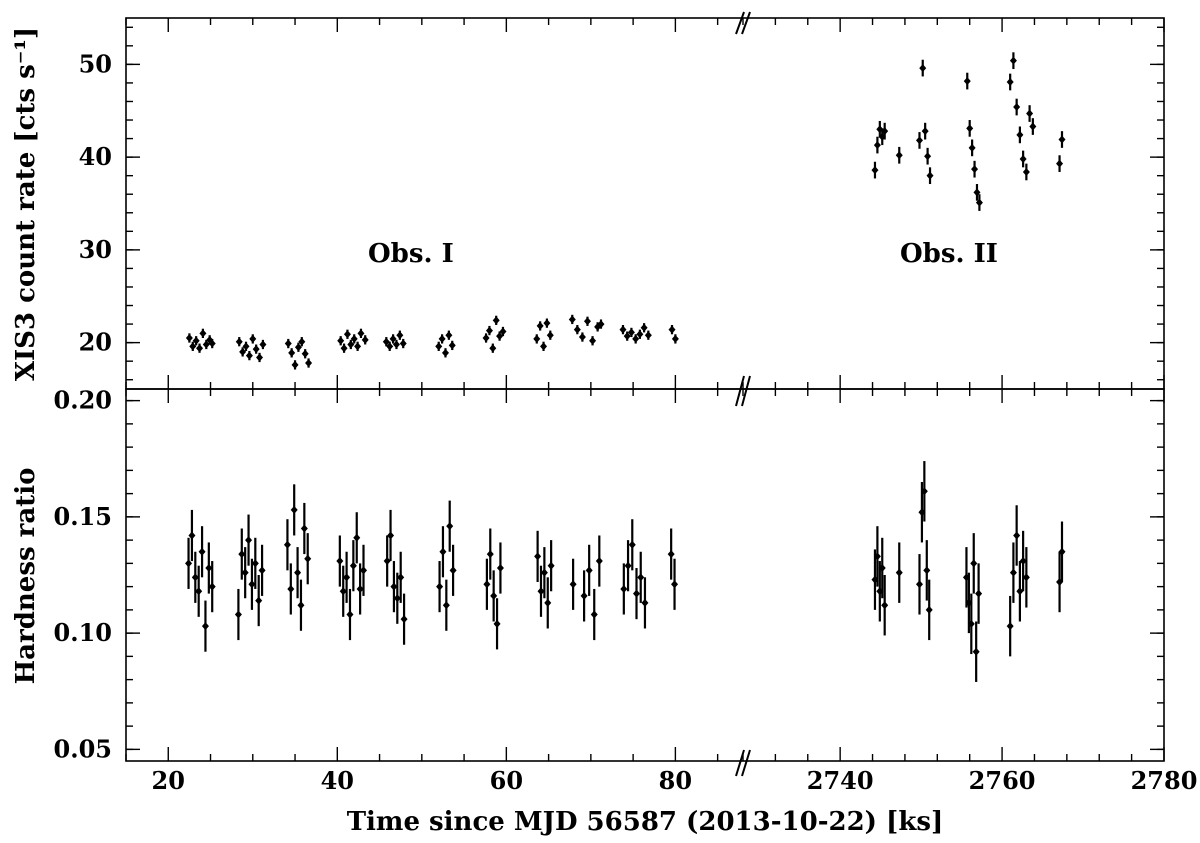  I want to click on y-tick-label: 20, so click(95, 342).